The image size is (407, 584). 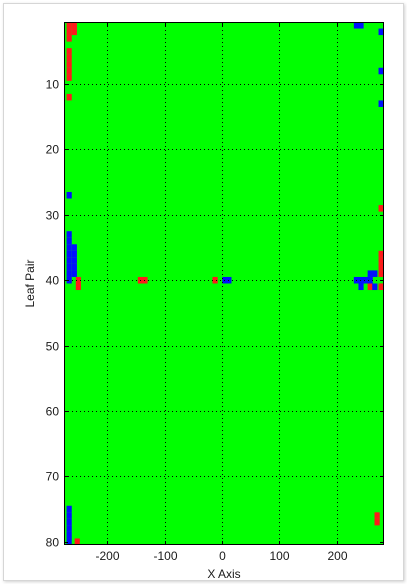 I want to click on x-tick-label: -100, so click(x=165, y=556).